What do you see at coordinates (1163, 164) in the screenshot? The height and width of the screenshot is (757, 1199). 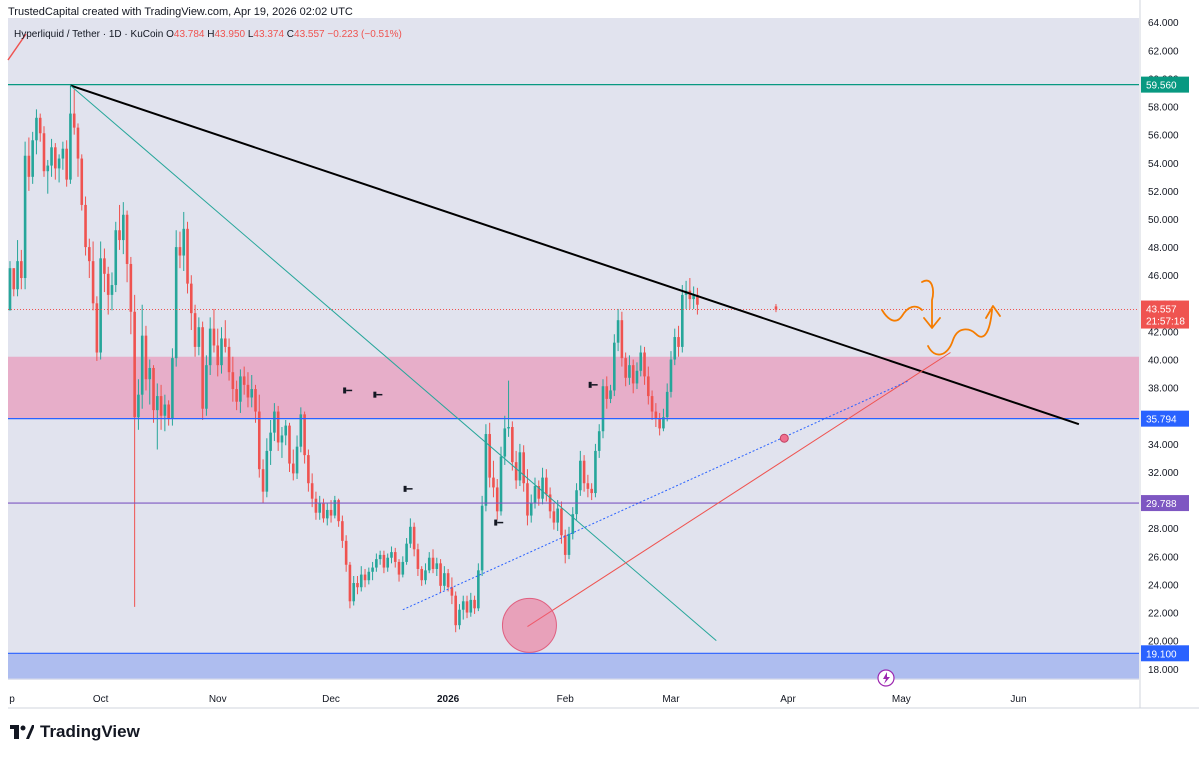 I see `y-tick-label: 54.000` at bounding box center [1163, 164].